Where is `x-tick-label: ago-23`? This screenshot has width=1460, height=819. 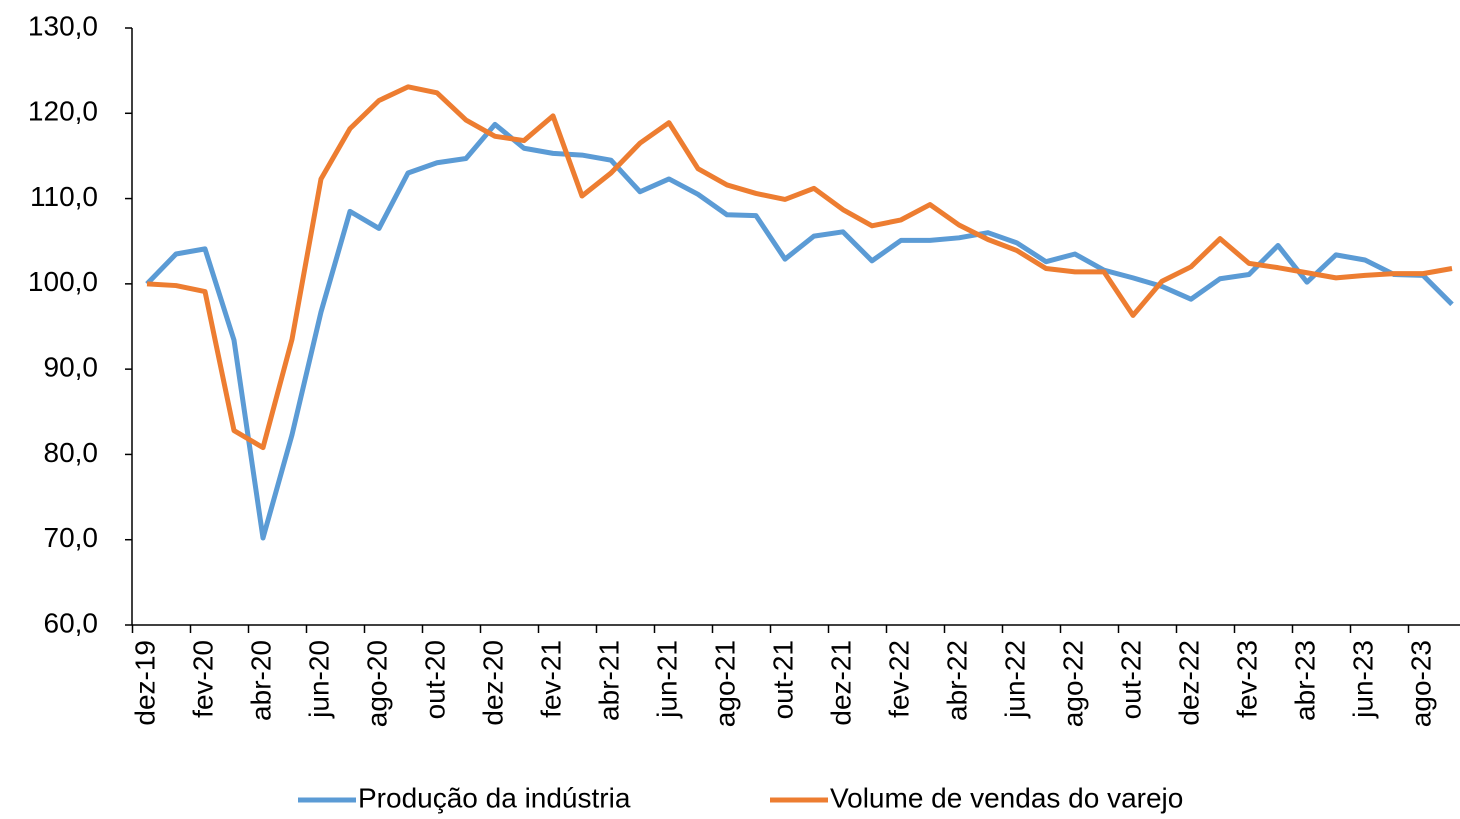
x-tick-label: ago-23 is located at coordinates (1420, 683).